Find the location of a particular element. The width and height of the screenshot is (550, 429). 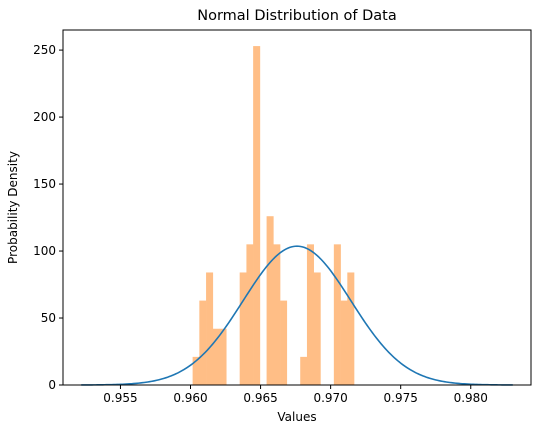

x-axis-label: Values is located at coordinates (296, 417).